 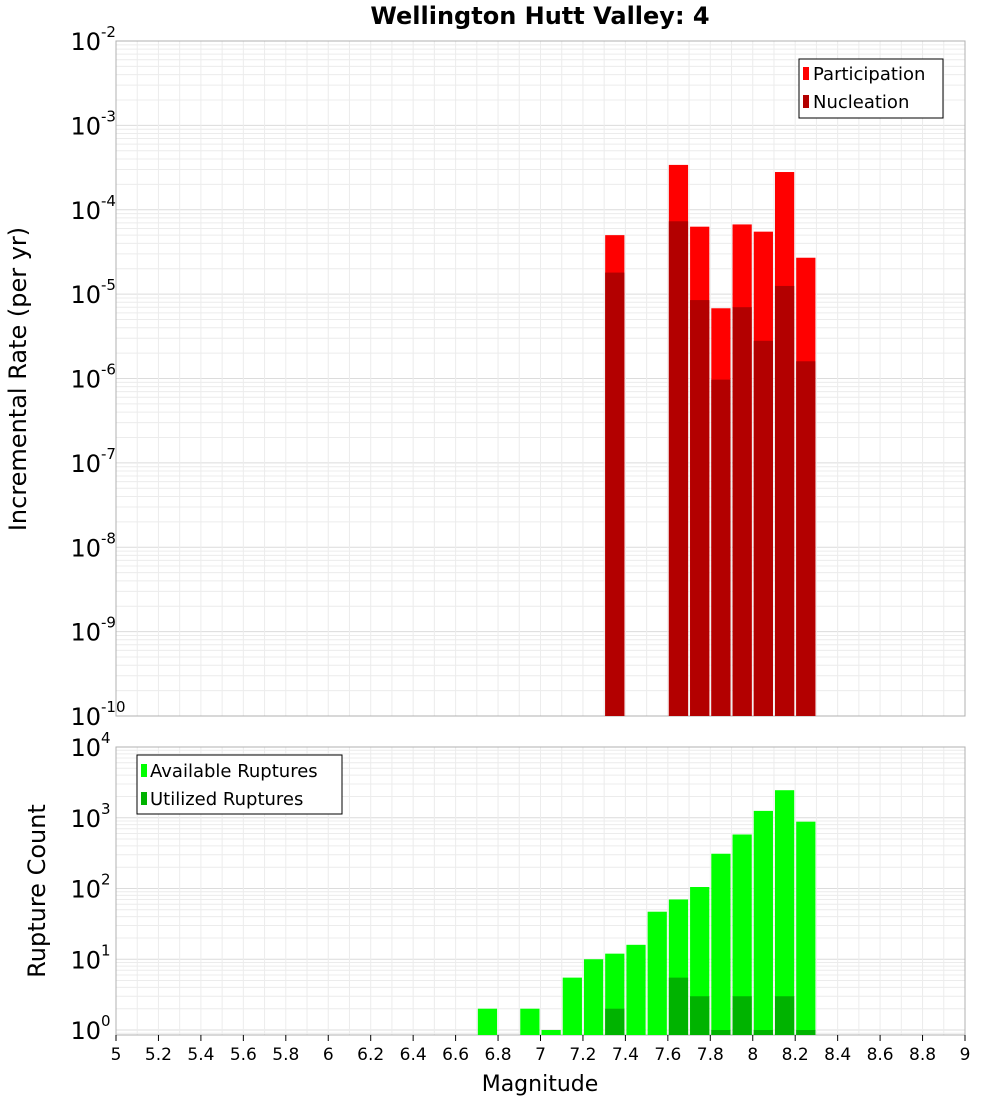 I want to click on bottom-legend-box, so click(x=239, y=784).